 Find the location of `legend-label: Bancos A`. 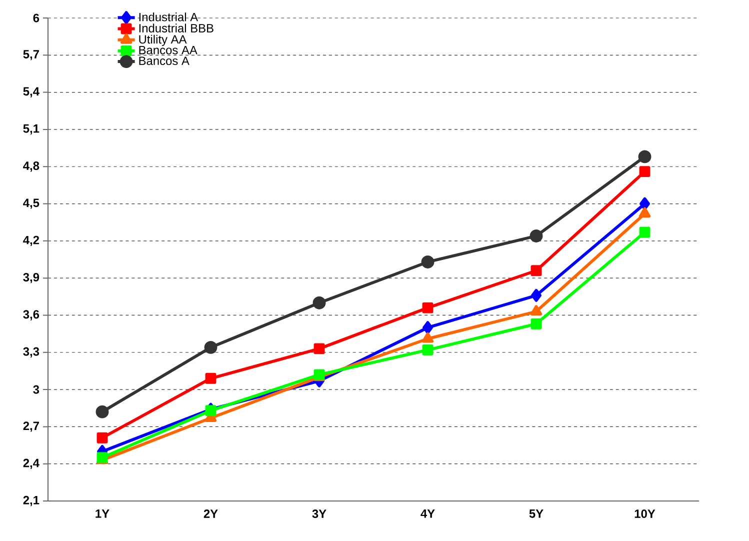

legend-label: Bancos A is located at coordinates (164, 61).